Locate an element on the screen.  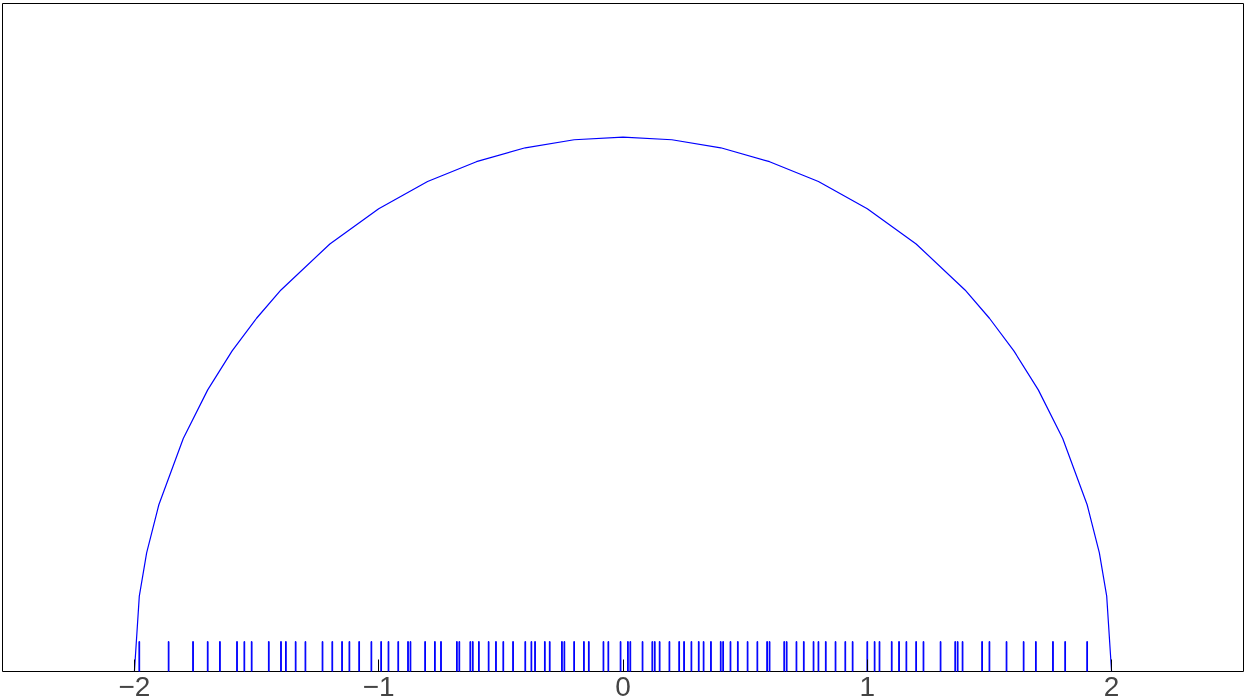
x-tick-label: 2 is located at coordinates (1111, 684).